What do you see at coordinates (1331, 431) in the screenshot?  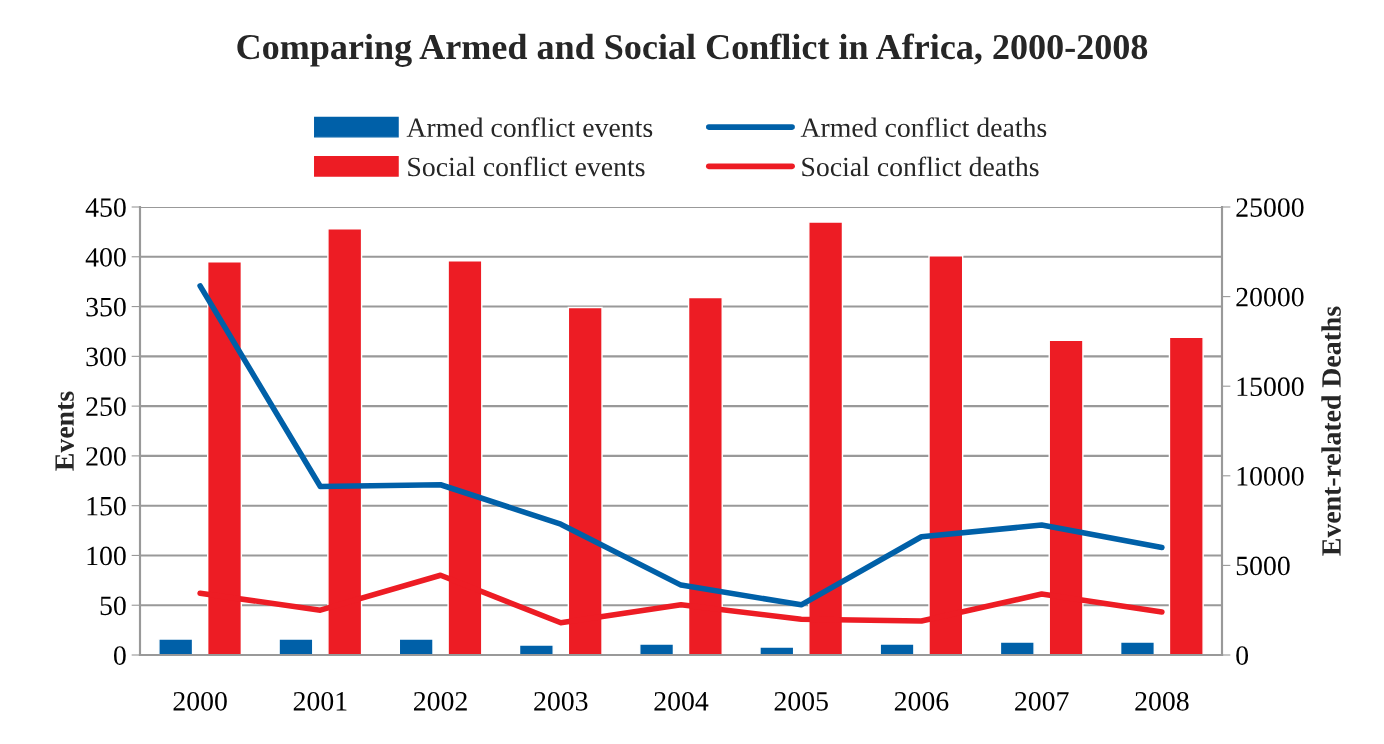 I see `y2-axis-title: Event-related Deaths` at bounding box center [1331, 431].